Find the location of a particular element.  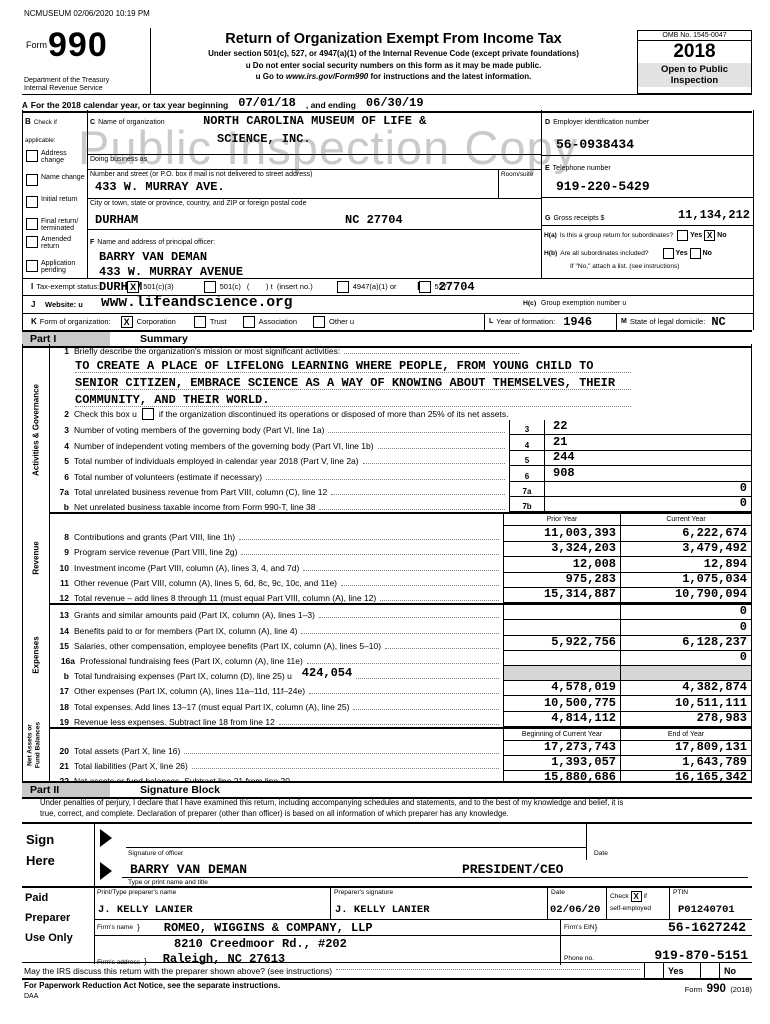

preparer-name: J. KELLY LANIER is located at coordinates (145, 910).